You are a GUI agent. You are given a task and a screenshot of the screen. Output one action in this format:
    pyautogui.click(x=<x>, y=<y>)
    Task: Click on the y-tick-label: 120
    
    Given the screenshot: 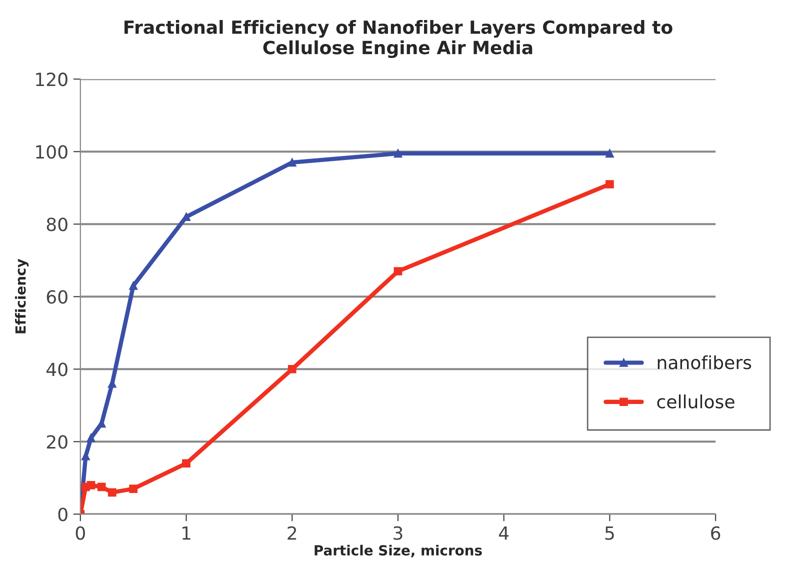 What is the action you would take?
    pyautogui.click(x=52, y=79)
    